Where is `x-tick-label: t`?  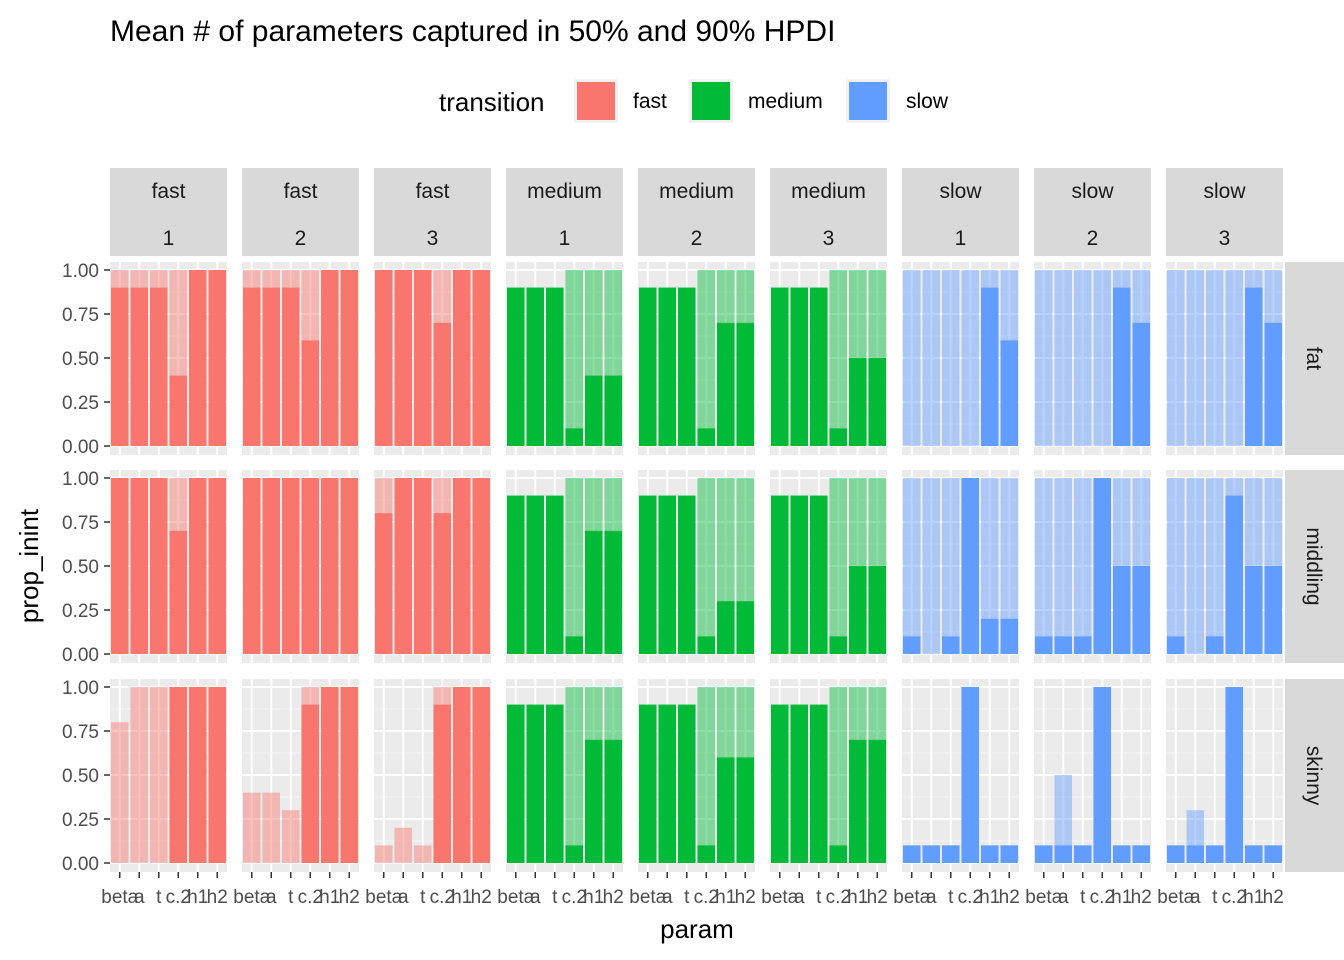 x-tick-label: t is located at coordinates (1083, 897).